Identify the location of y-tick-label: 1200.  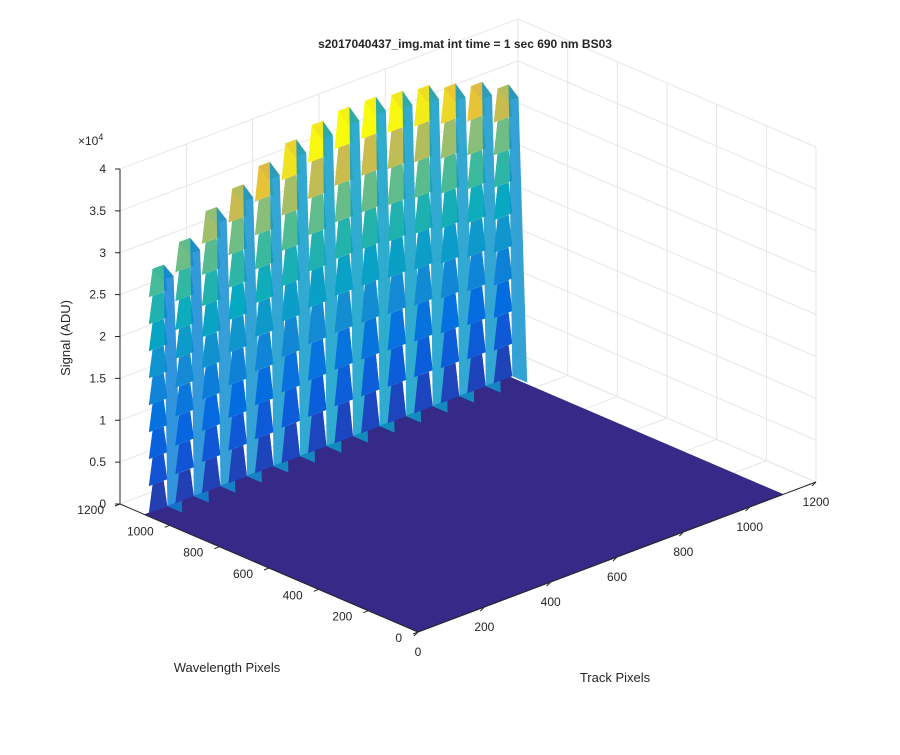
(90, 510).